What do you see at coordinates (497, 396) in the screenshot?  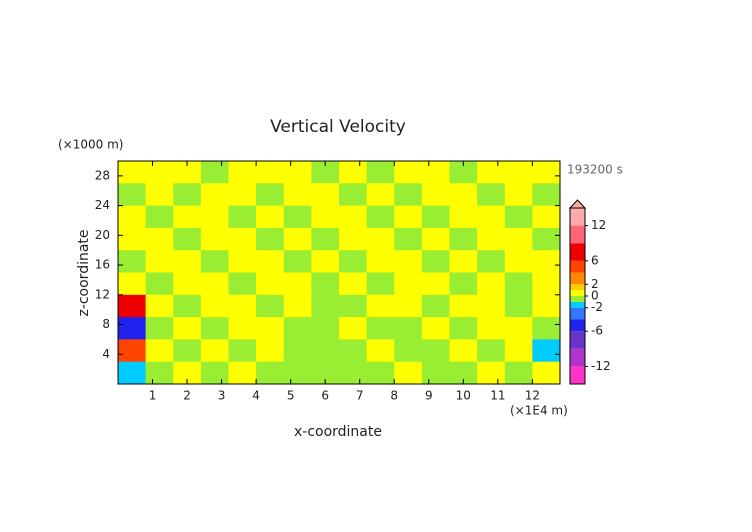 I see `x-tick-label: 11` at bounding box center [497, 396].